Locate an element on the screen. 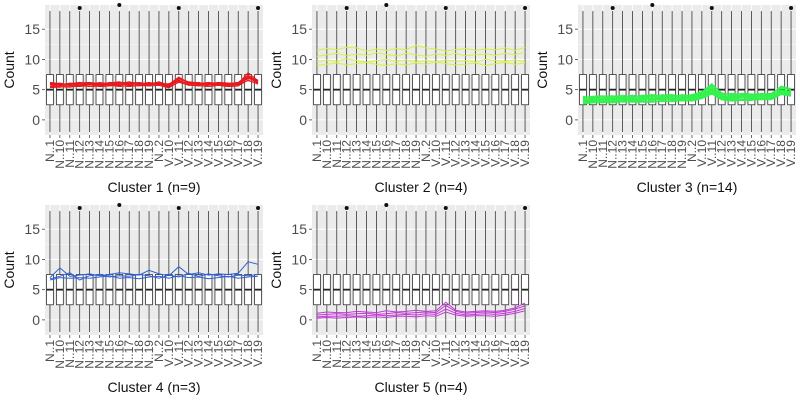 The height and width of the screenshot is (400, 800). panel-title: Cluster 3 (n=14) is located at coordinates (687, 187).